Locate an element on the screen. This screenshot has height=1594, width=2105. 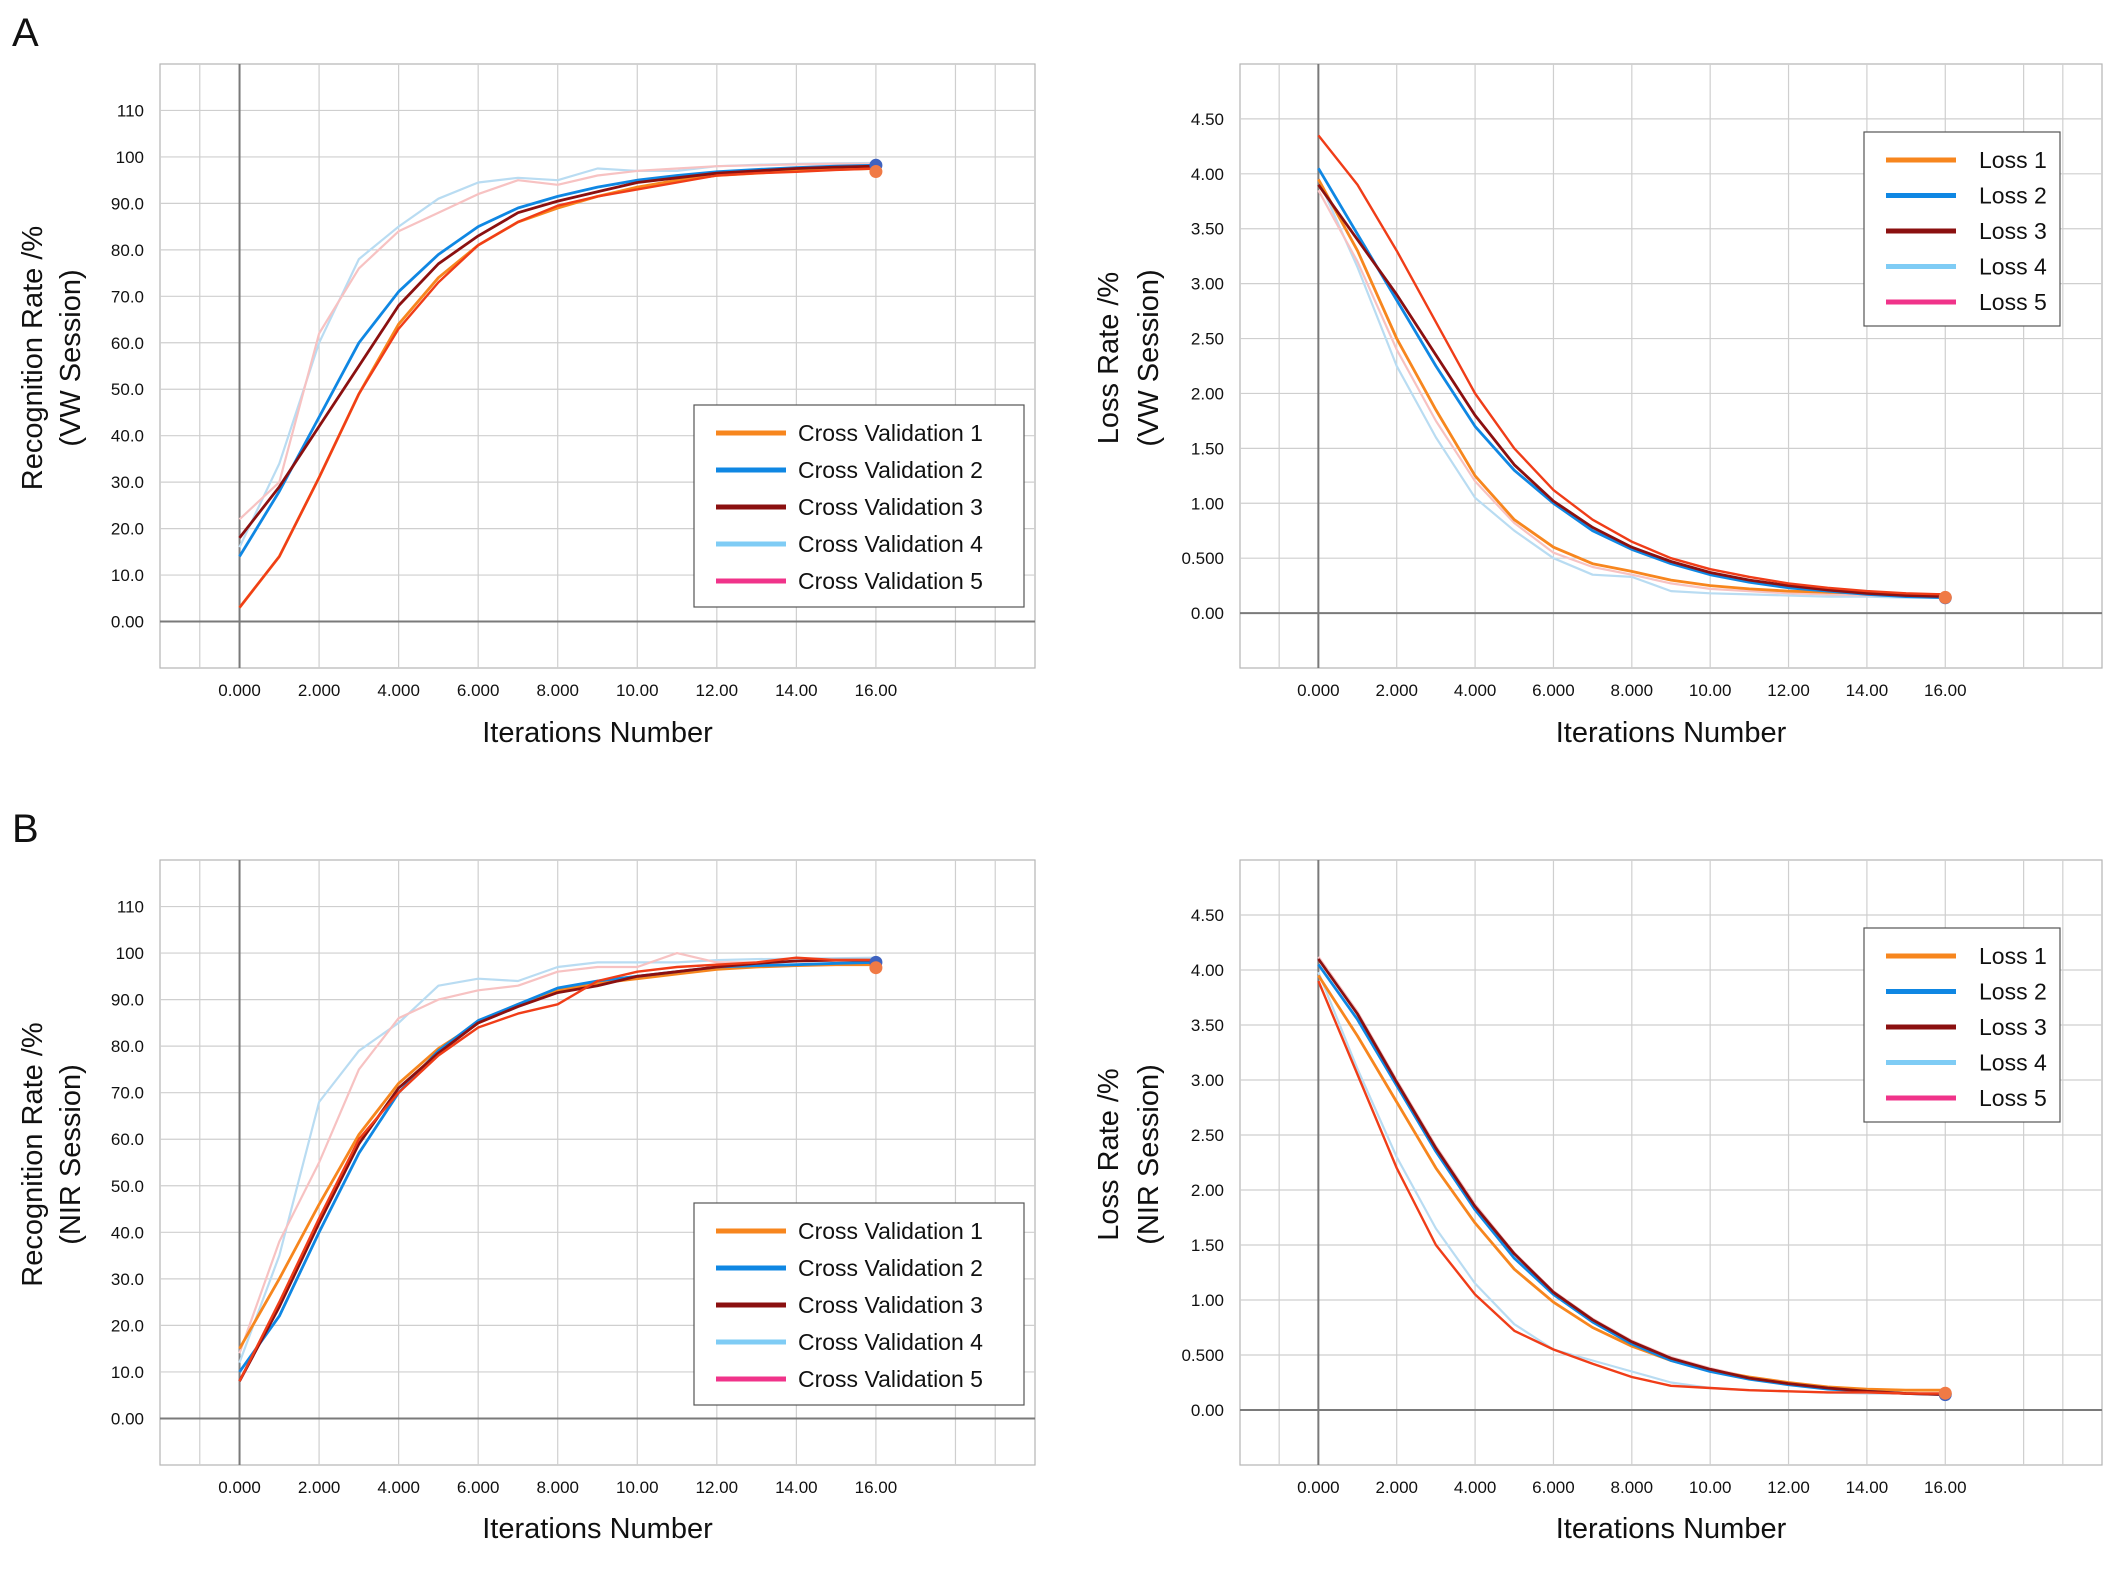
y-tick-label: 100 is located at coordinates (130, 157).